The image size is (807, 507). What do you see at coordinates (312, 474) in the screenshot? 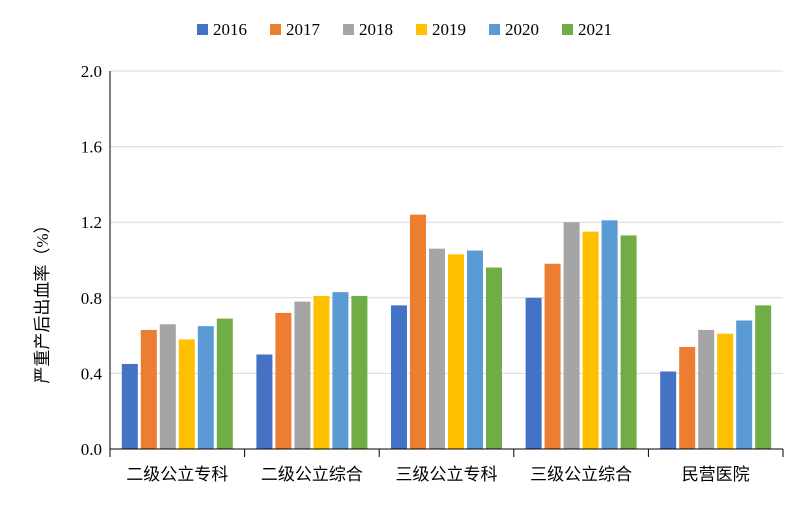
I see `x-category-label: 二级公立综合` at bounding box center [312, 474].